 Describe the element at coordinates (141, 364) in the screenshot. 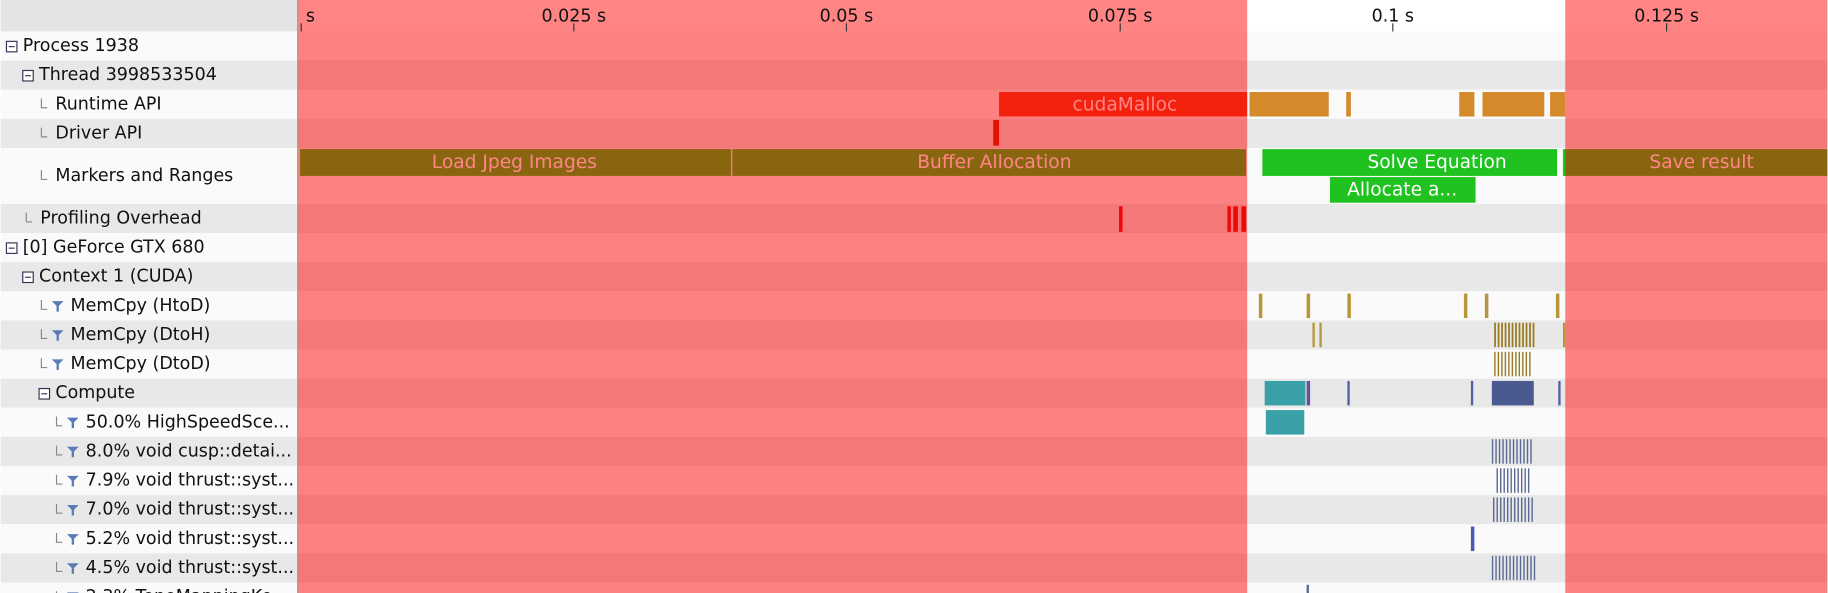

I see `row-label: MemCpy (DtoD)` at that location.